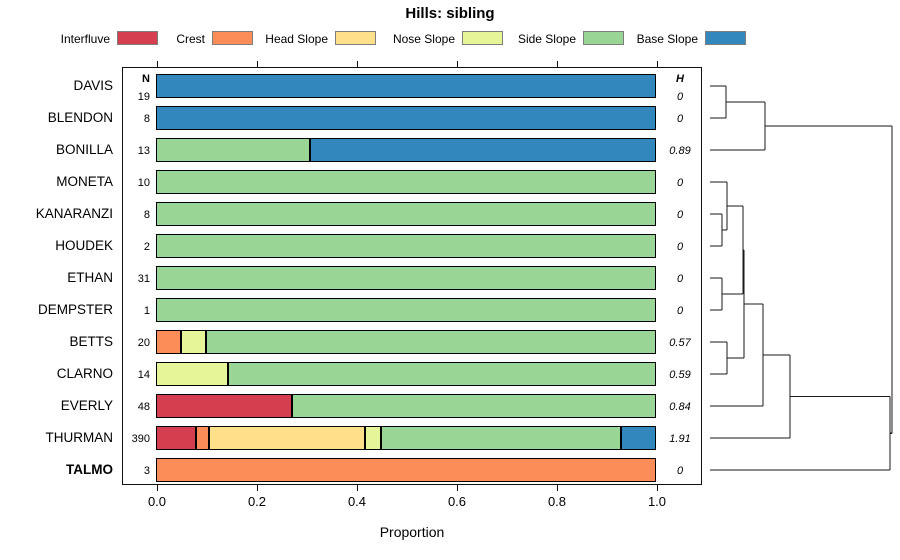  What do you see at coordinates (680, 407) in the screenshot?
I see `h-value: 0.84` at bounding box center [680, 407].